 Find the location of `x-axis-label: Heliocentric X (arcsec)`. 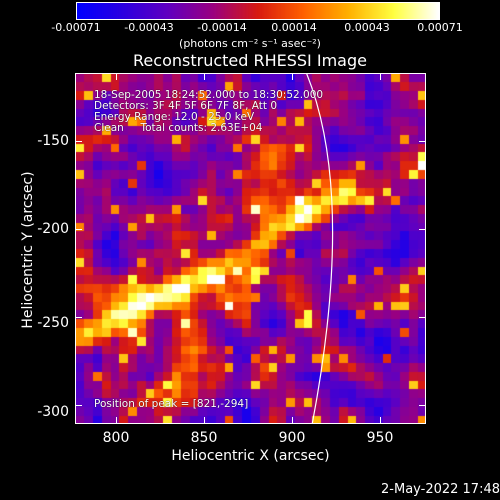

x-axis-label: Heliocentric X (arcsec) is located at coordinates (250, 456).